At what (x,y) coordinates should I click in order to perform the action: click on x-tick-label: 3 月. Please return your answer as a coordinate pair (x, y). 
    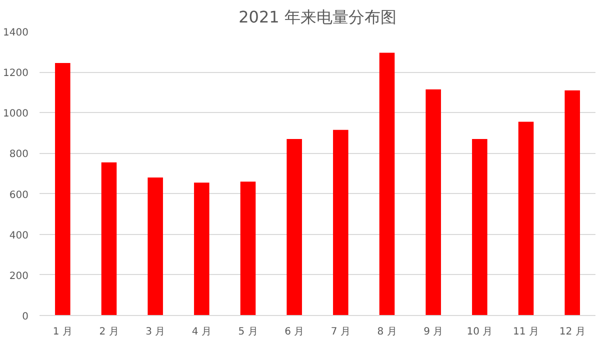
    Looking at the image, I should click on (156, 332).